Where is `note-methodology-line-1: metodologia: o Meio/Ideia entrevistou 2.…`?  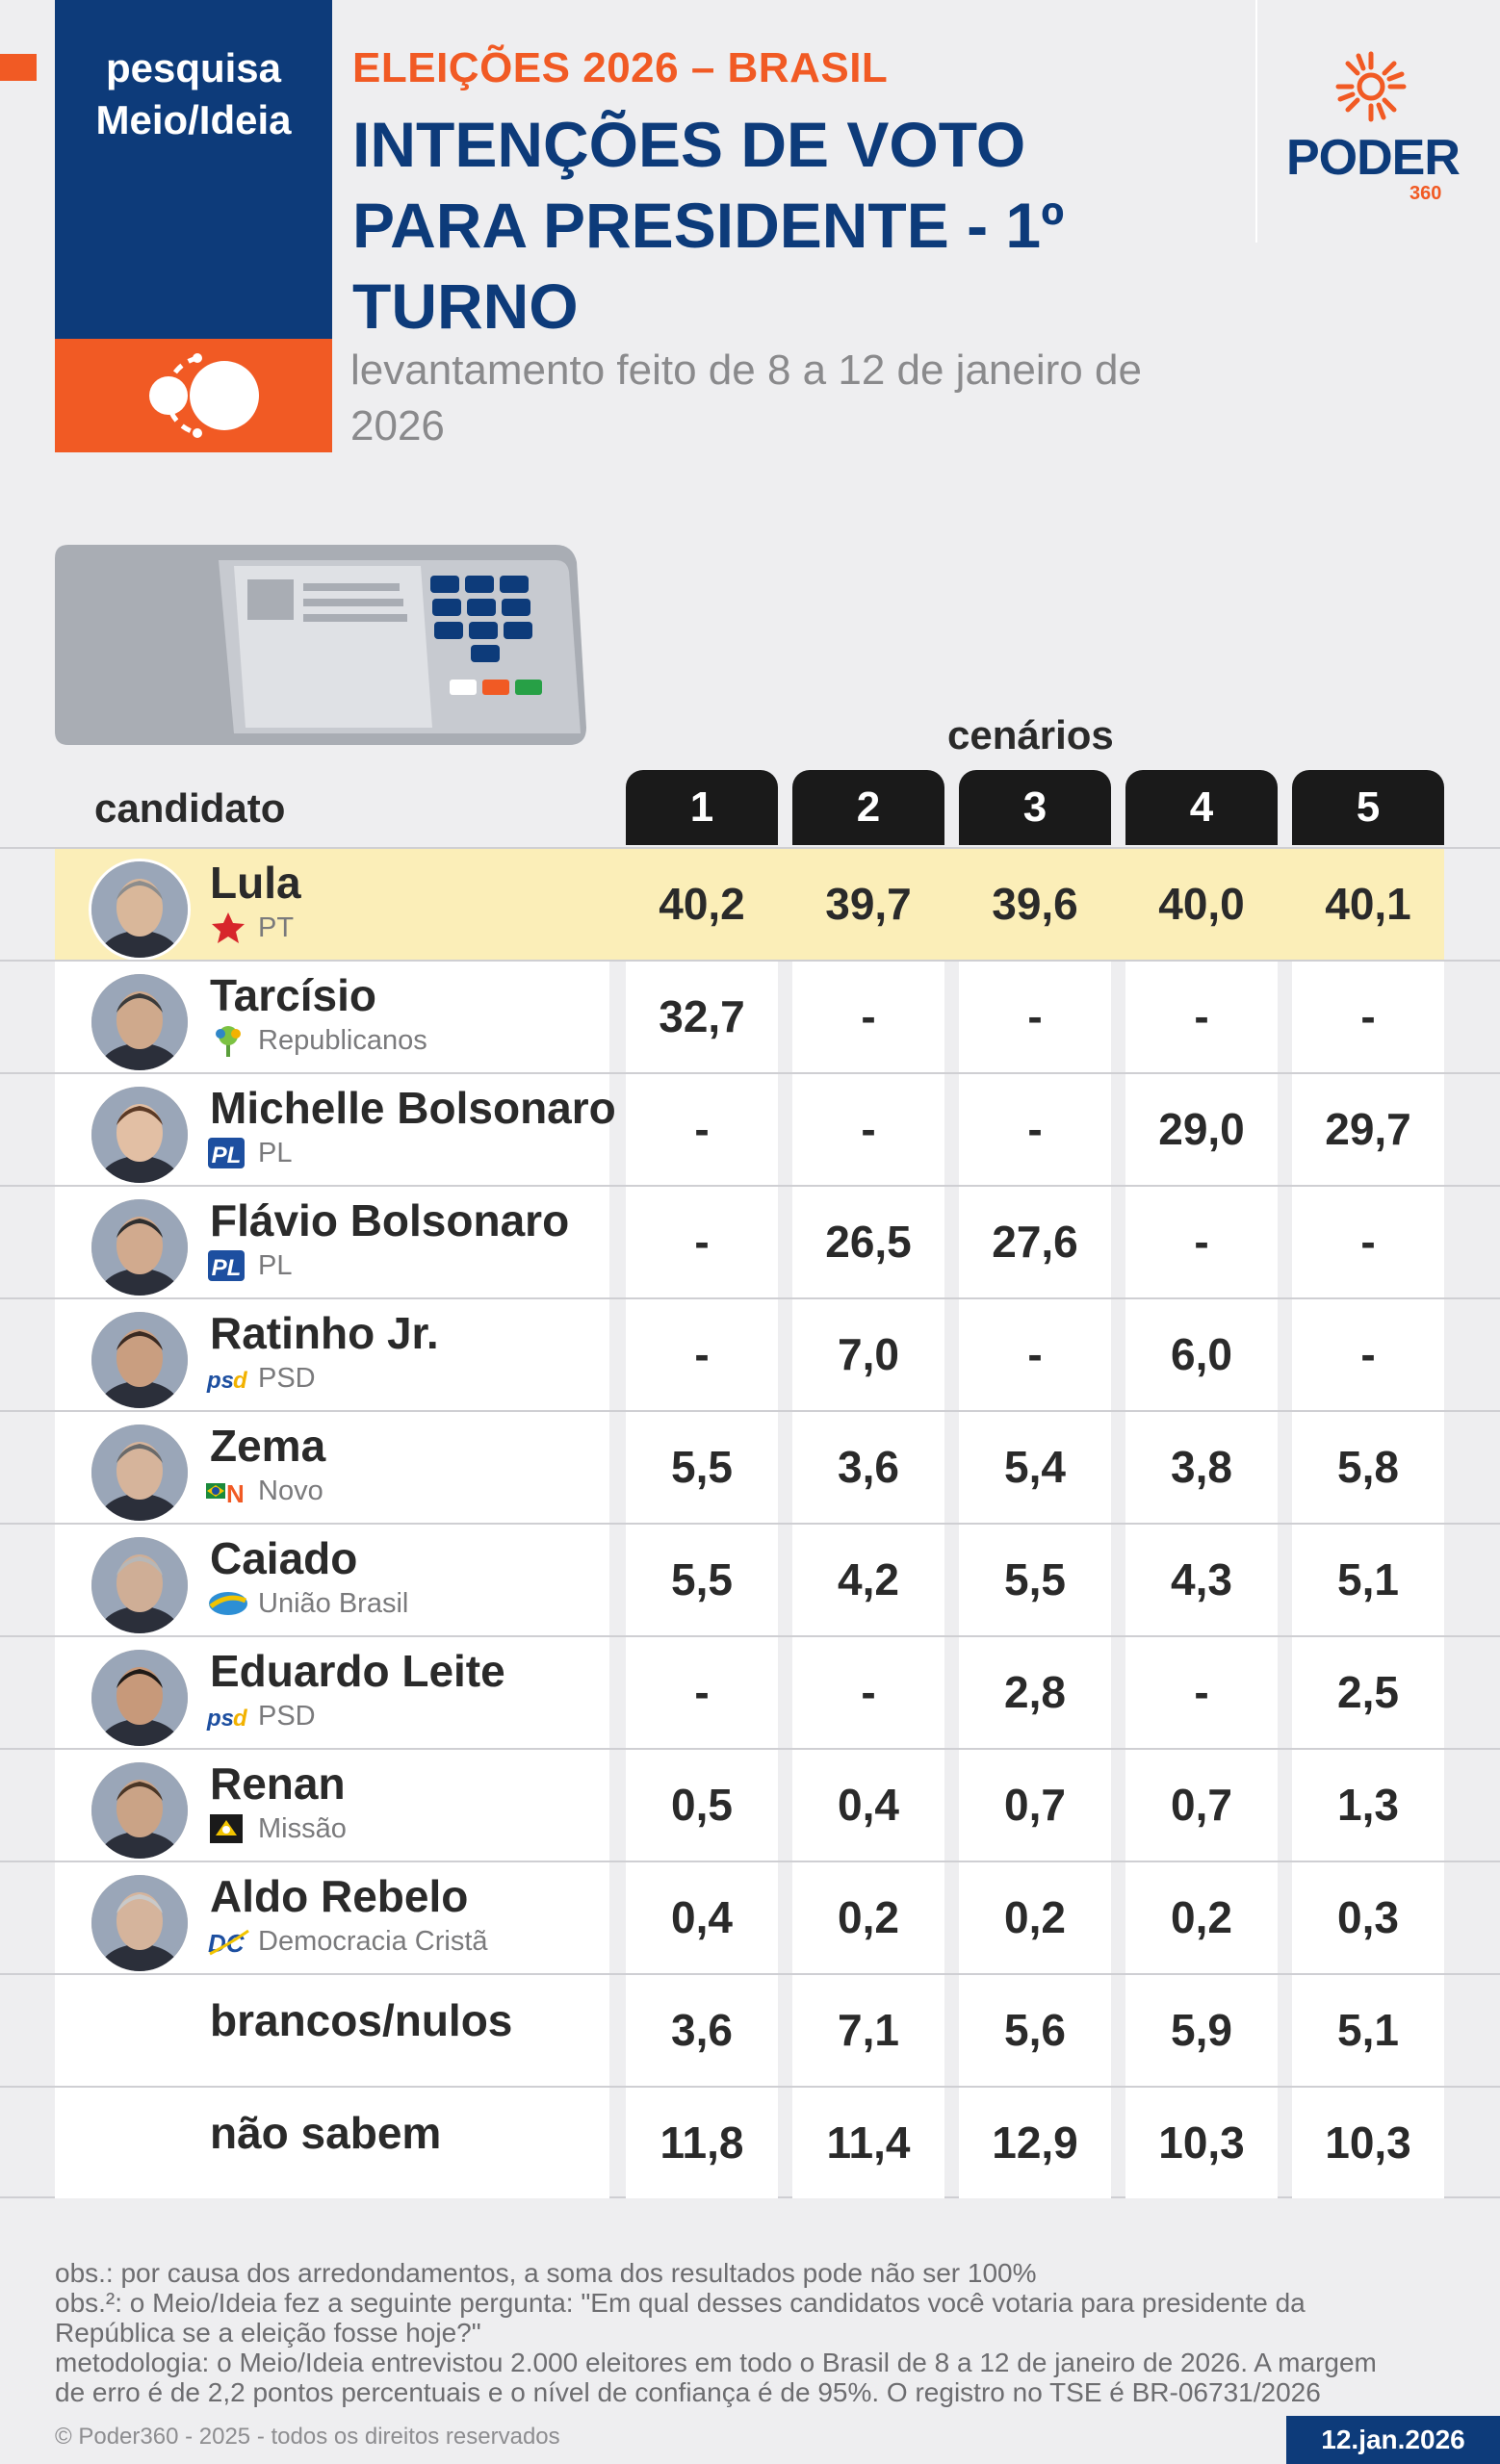
note-methodology-line-1: metodologia: o Meio/Ideia entrevistou 2.… is located at coordinates (716, 2362).